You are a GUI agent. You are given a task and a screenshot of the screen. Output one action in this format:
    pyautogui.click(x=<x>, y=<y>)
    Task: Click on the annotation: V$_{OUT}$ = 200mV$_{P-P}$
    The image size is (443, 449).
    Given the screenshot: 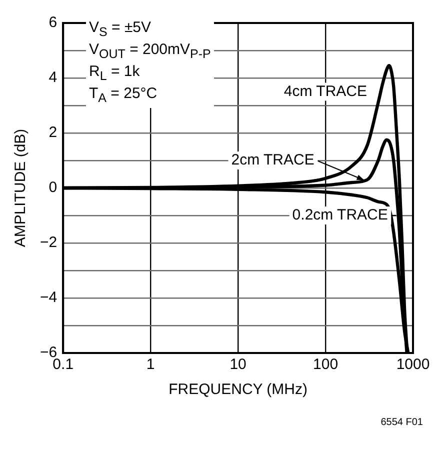 What is the action you would take?
    pyautogui.click(x=150, y=52)
    